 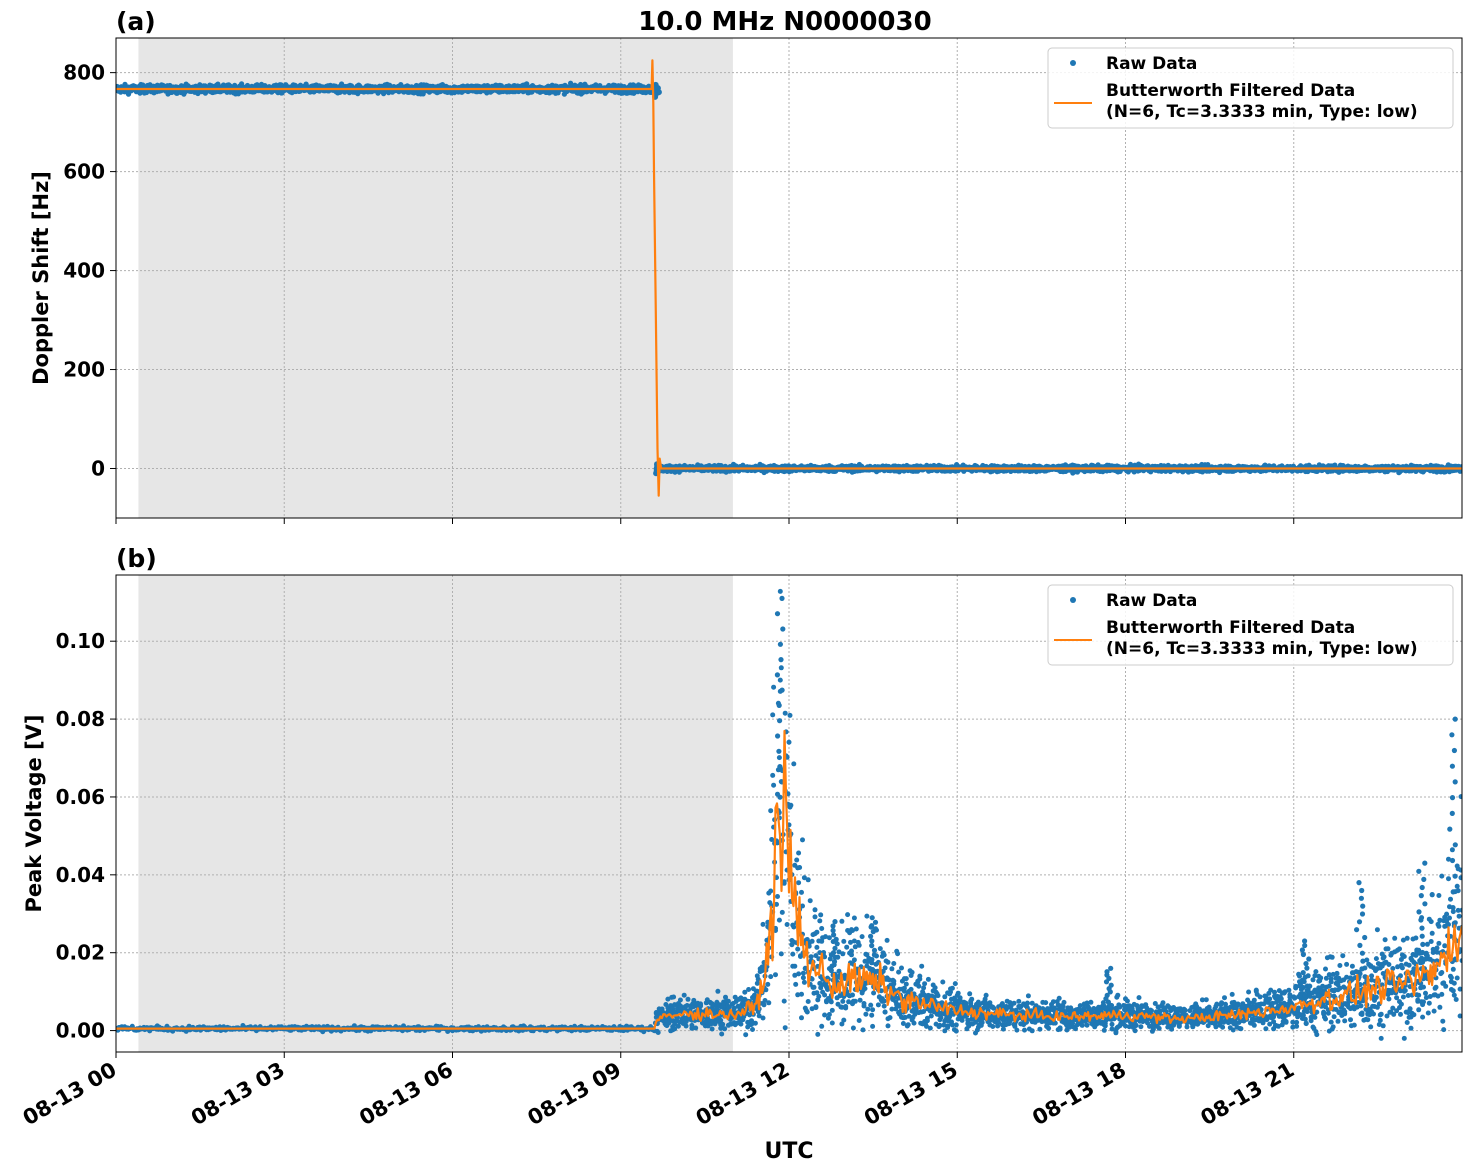 What do you see at coordinates (84, 271) in the screenshot?
I see `y-tick-label: 400` at bounding box center [84, 271].